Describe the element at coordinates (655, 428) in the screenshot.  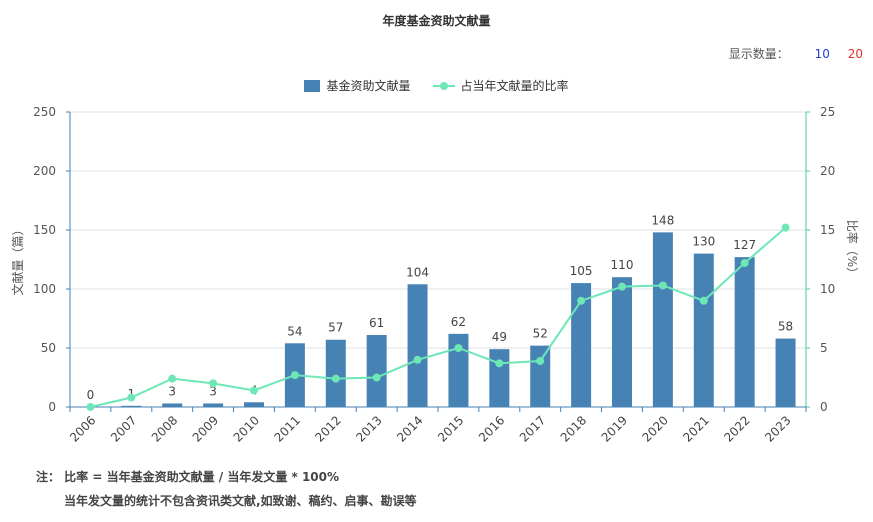
I see `x-tick-label: 2020` at that location.